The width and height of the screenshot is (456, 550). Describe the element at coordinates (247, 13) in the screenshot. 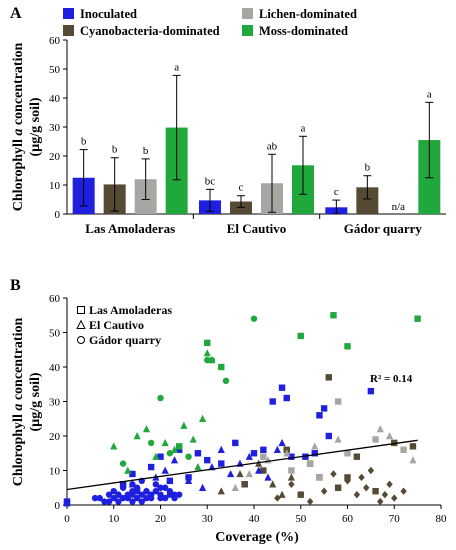

I see `legend-swatch-lichen` at that location.